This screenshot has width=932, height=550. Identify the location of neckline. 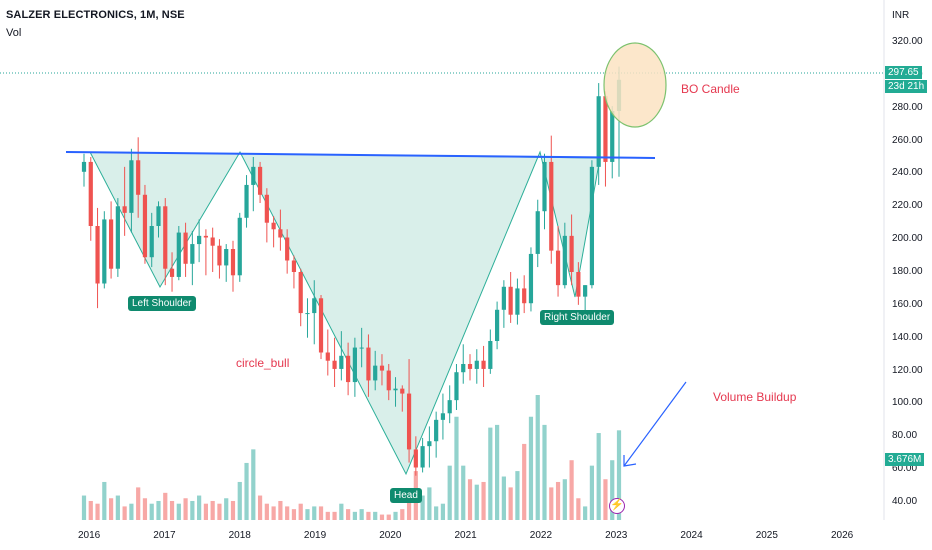
(360, 155).